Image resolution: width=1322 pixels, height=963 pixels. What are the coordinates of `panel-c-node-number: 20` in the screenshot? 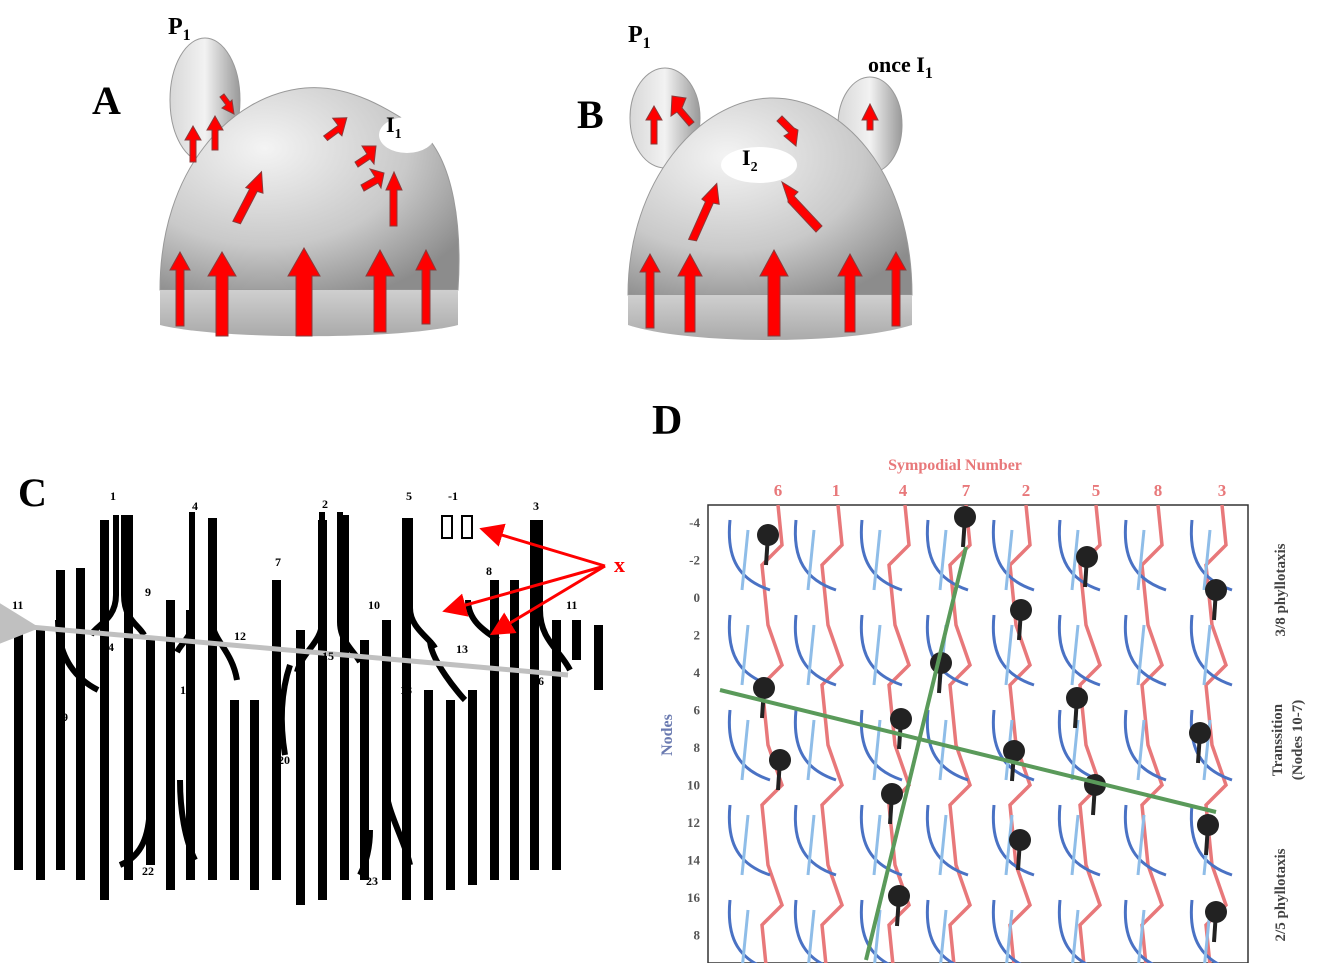 It's located at (284, 760).